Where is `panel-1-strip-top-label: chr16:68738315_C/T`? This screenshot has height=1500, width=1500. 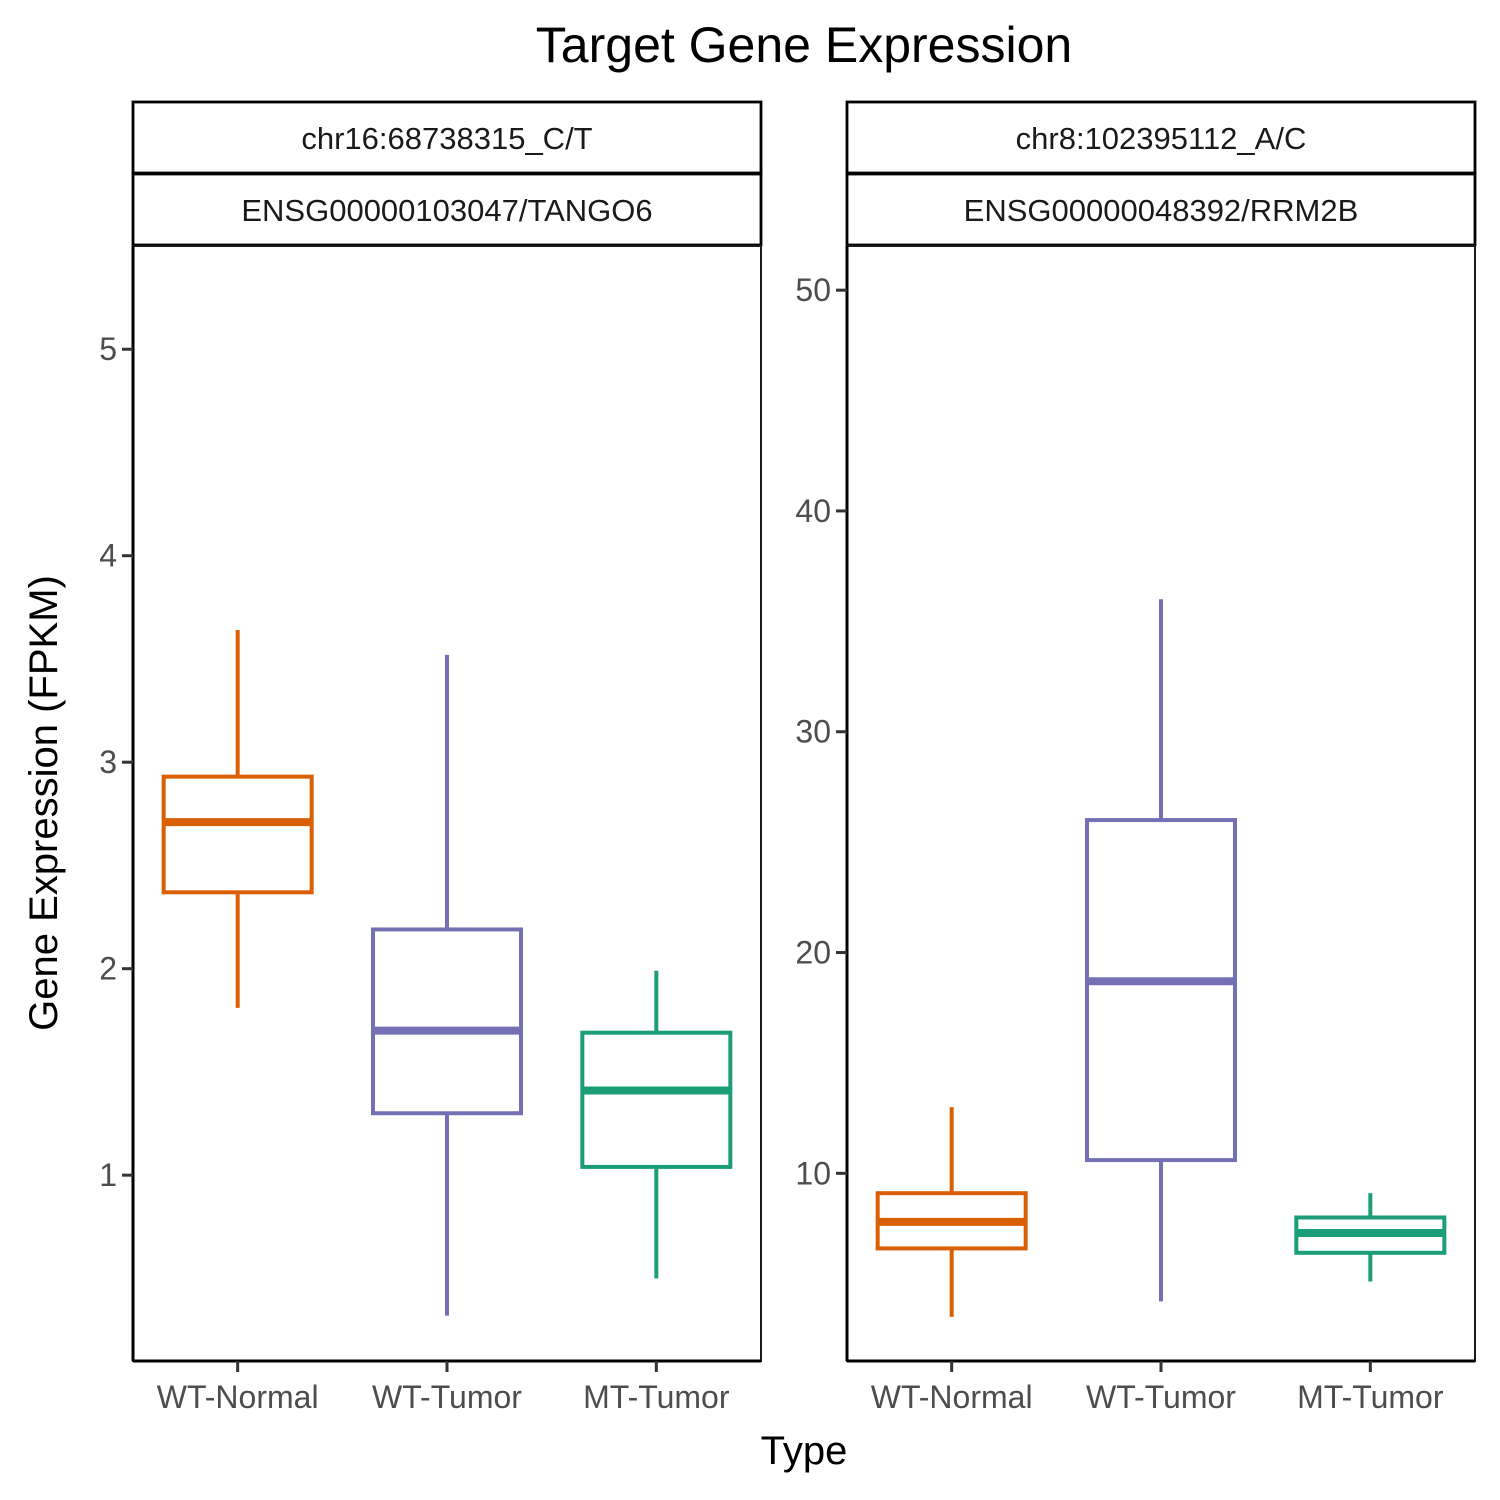
panel-1-strip-top-label: chr16:68738315_C/T is located at coordinates (446, 138).